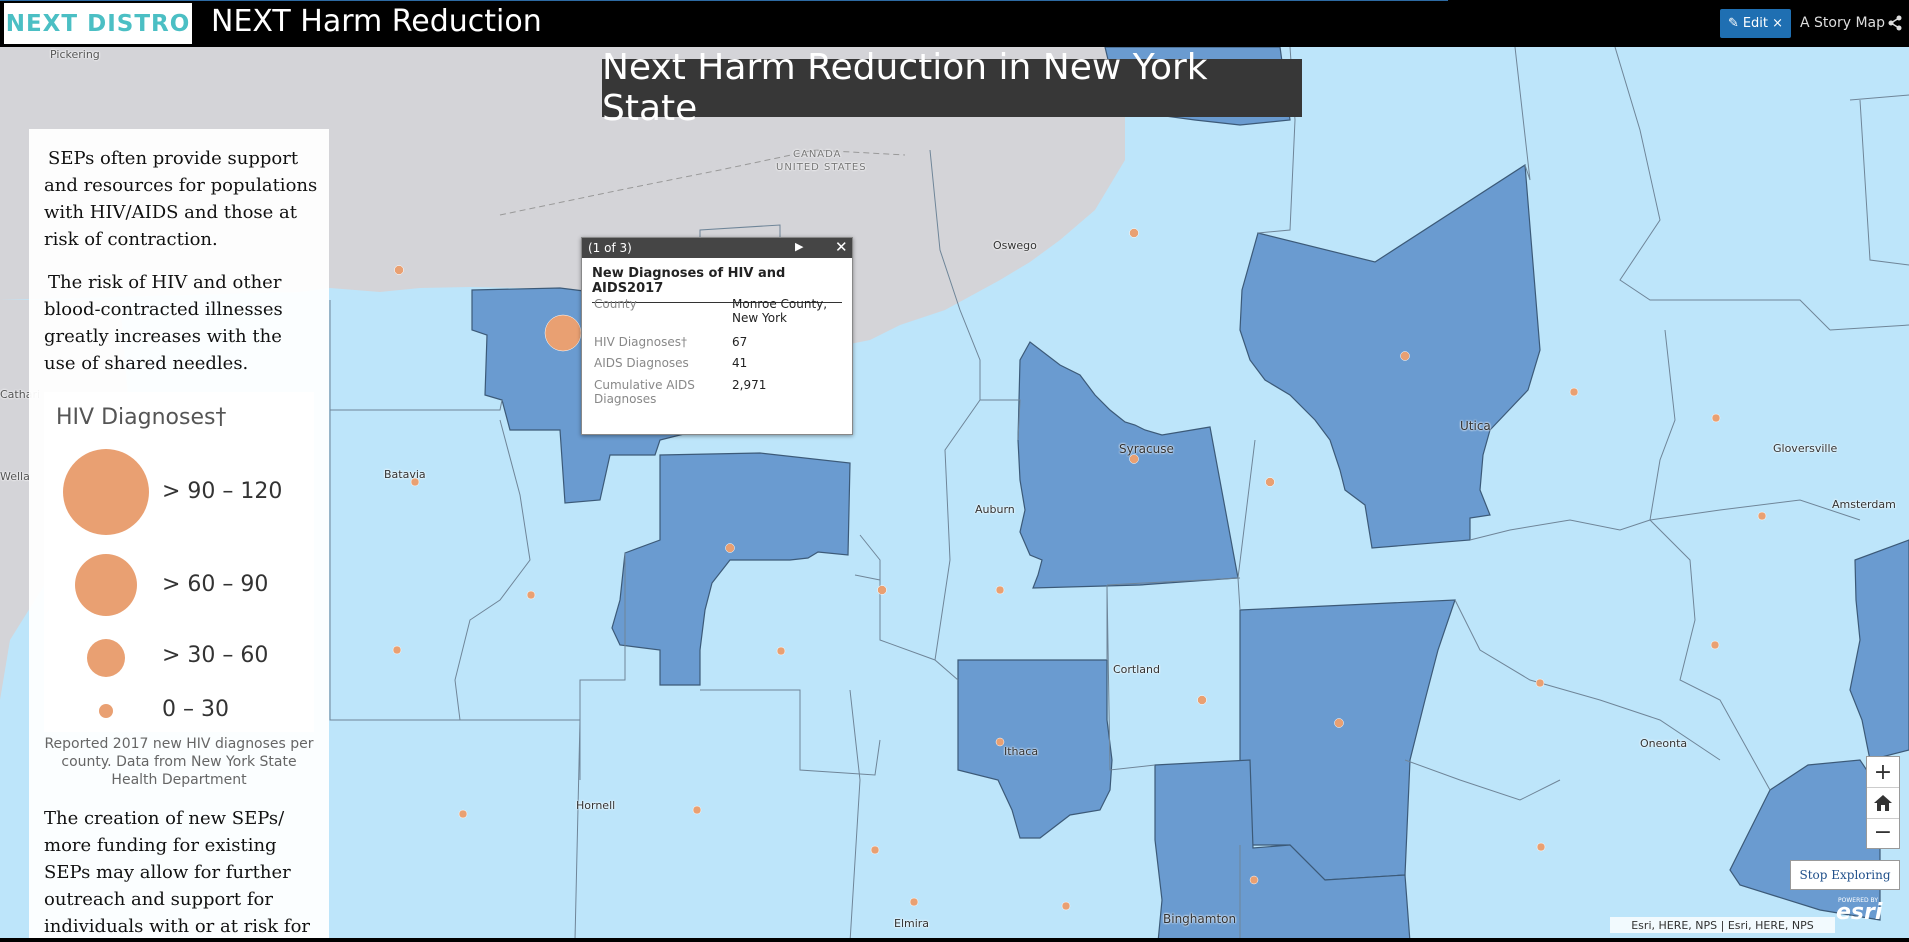 This screenshot has width=1909, height=942. What do you see at coordinates (376, 21) in the screenshot?
I see `app-title: NEXT Harm Reduction` at bounding box center [376, 21].